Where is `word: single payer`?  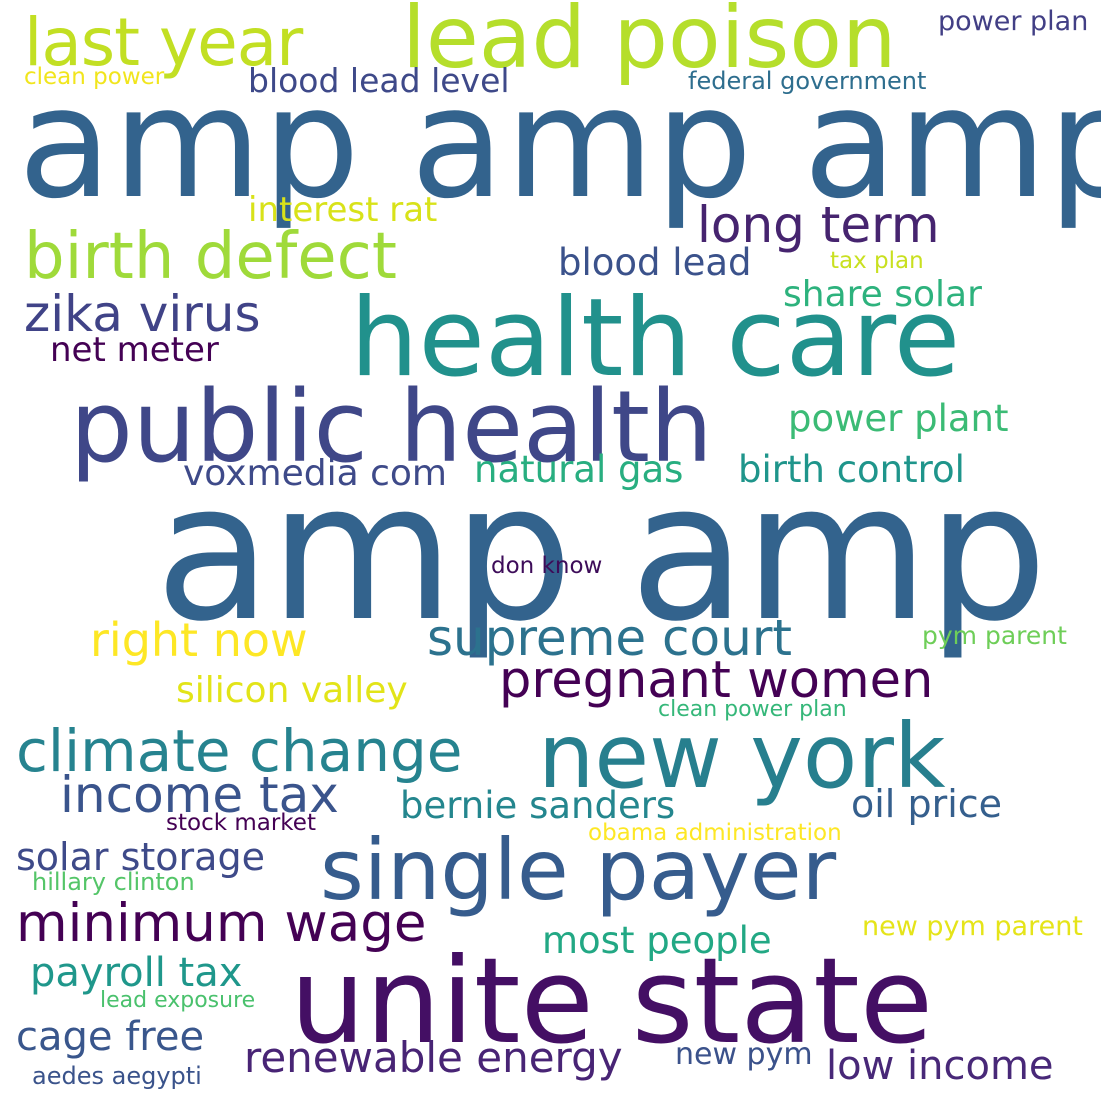 word: single payer is located at coordinates (578, 870).